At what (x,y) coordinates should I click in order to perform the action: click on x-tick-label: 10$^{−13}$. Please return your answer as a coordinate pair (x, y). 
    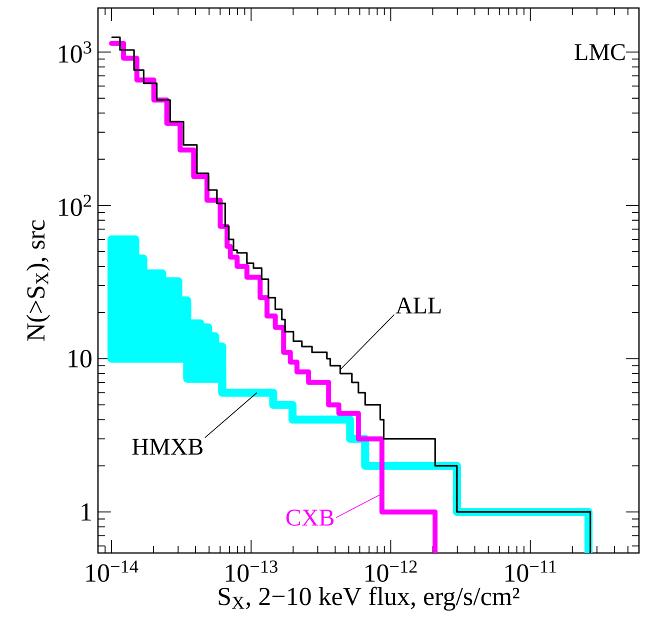
    Looking at the image, I should click on (252, 571).